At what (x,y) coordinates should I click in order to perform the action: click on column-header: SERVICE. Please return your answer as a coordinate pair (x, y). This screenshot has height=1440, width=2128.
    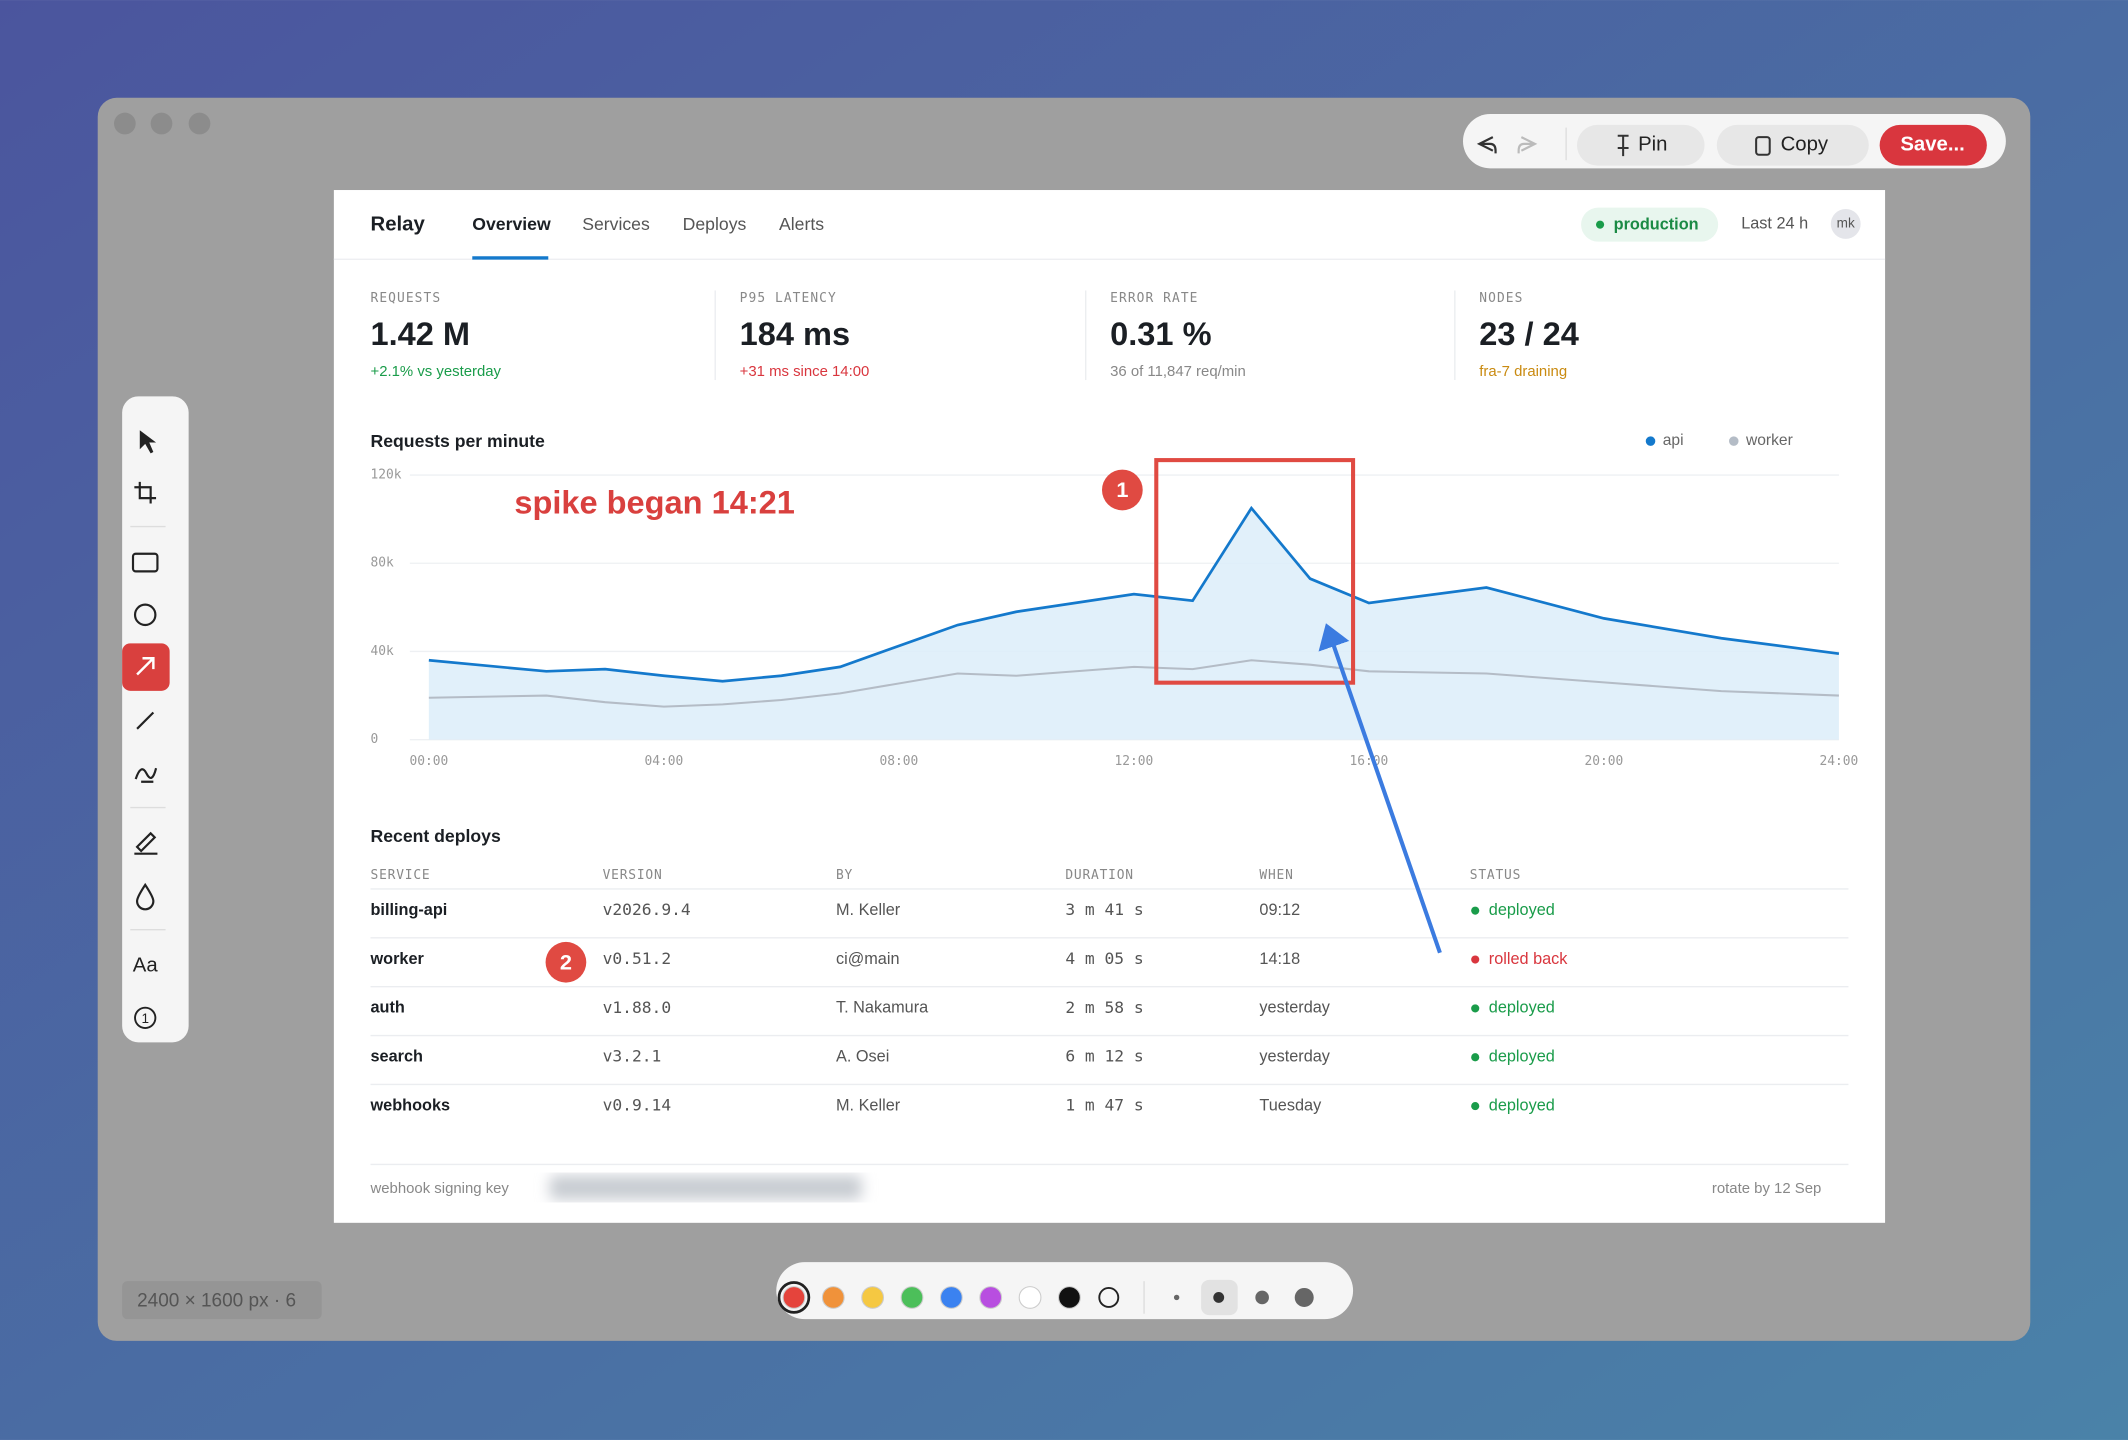
    Looking at the image, I should click on (401, 875).